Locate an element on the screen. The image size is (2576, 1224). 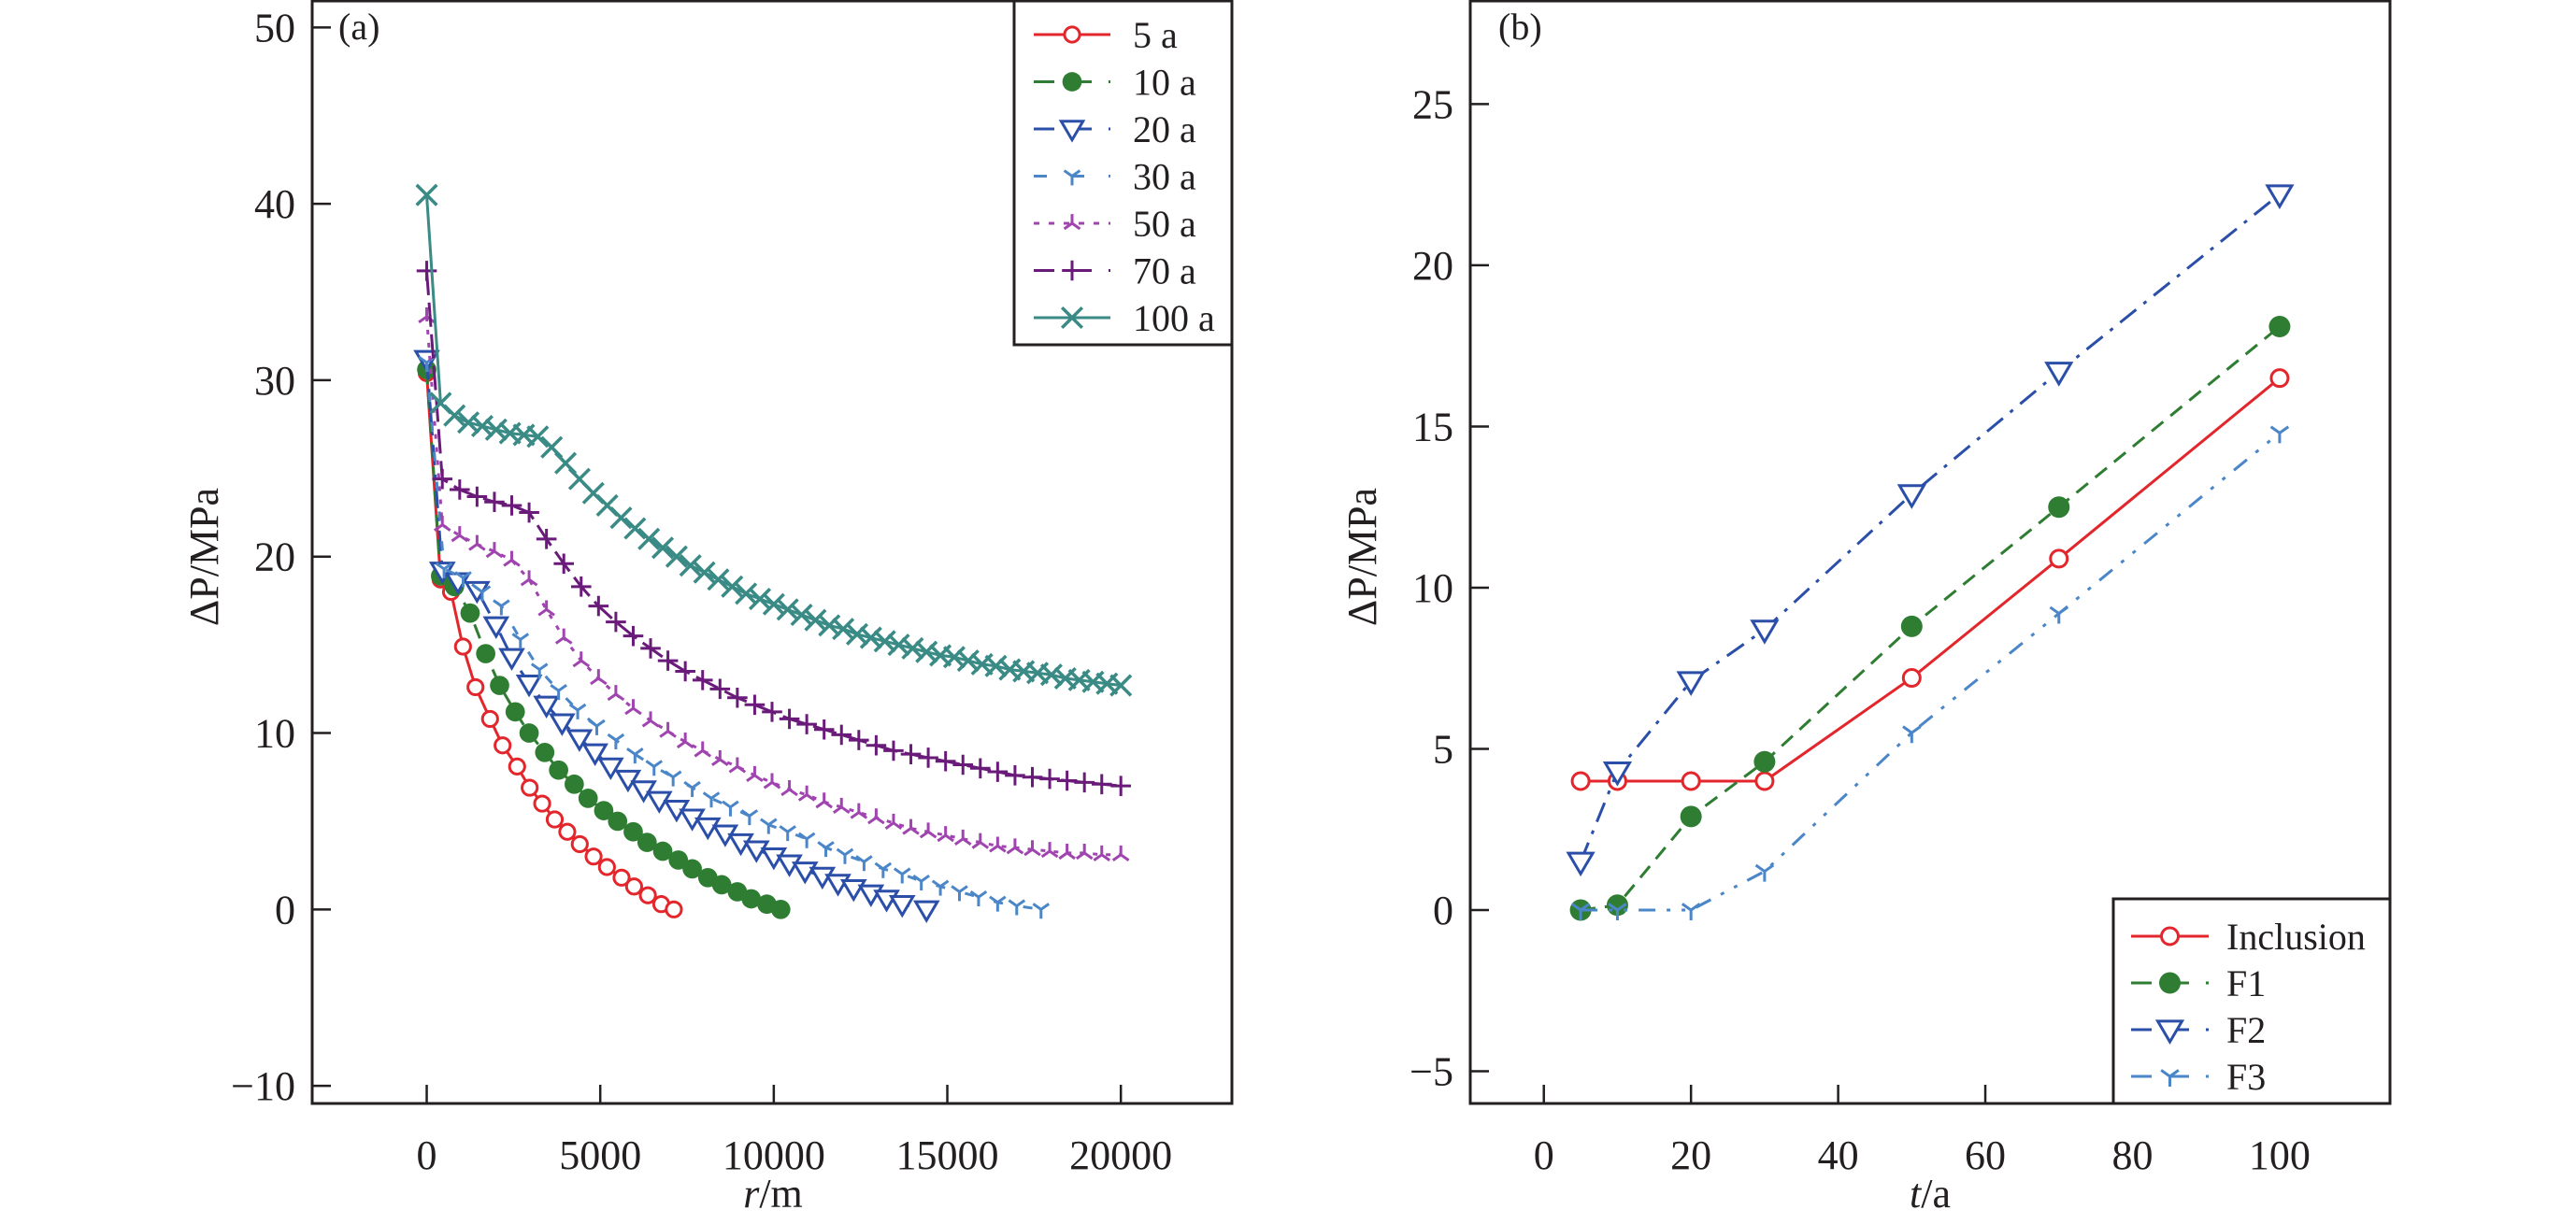
legend-item: F1 is located at coordinates (2198, 983).